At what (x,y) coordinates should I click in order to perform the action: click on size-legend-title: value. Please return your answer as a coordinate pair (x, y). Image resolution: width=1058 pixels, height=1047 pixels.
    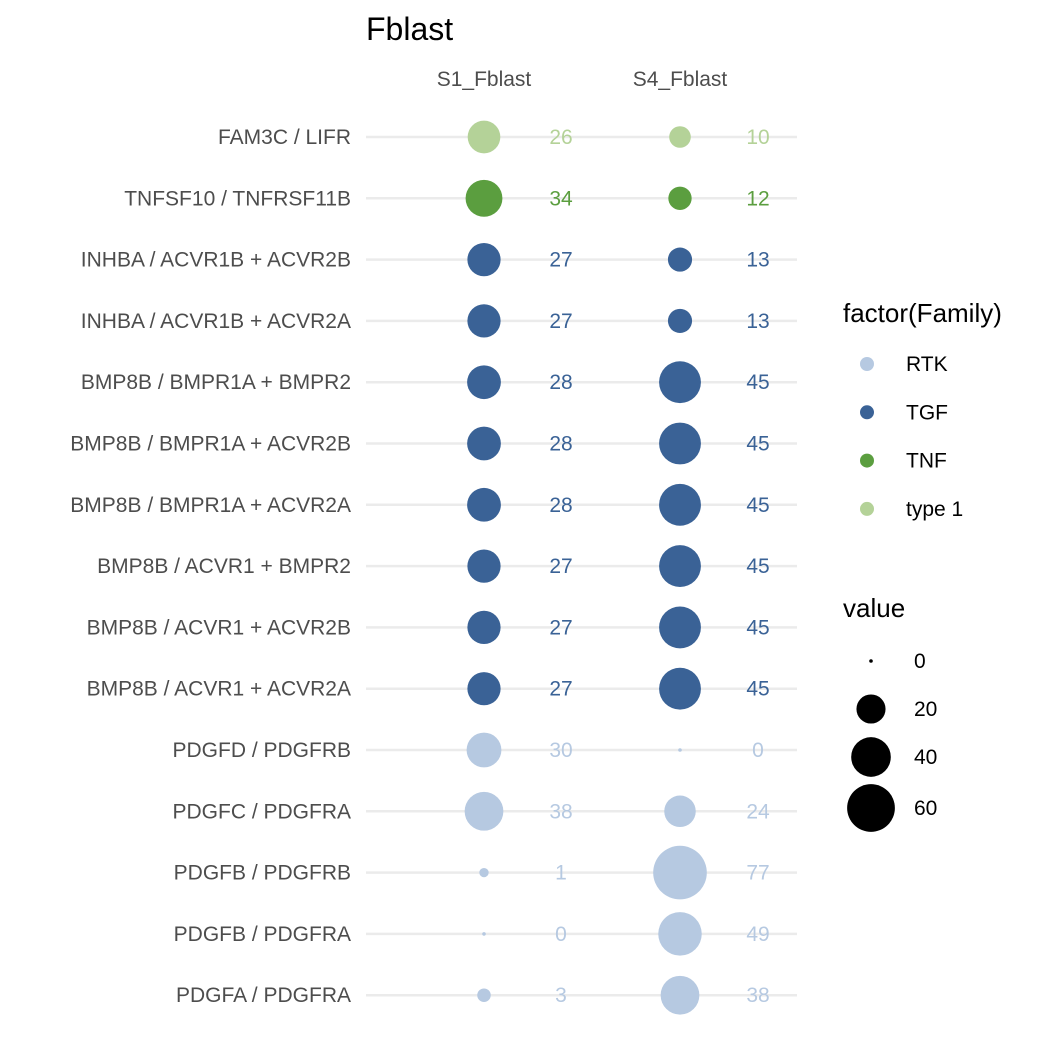
    Looking at the image, I should click on (874, 608).